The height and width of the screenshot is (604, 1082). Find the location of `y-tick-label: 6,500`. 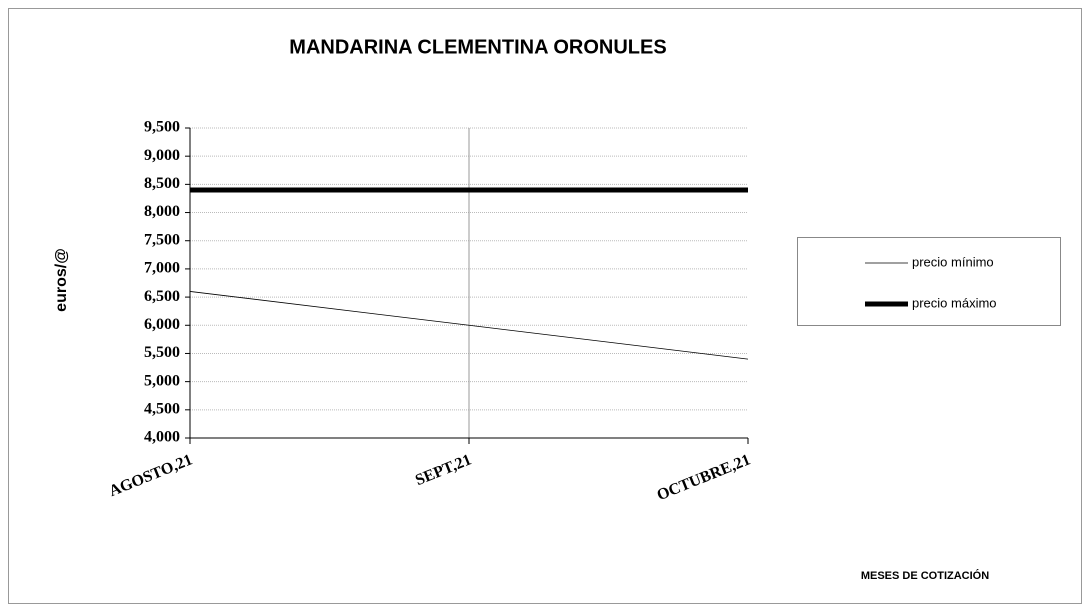

y-tick-label: 6,500 is located at coordinates (162, 296).